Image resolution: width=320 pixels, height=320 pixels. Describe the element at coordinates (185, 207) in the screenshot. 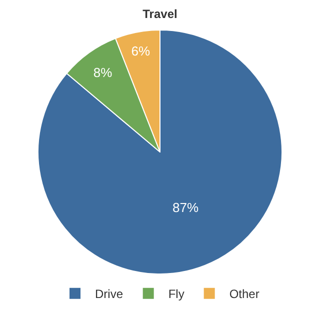

I see `data-label: 87%` at that location.